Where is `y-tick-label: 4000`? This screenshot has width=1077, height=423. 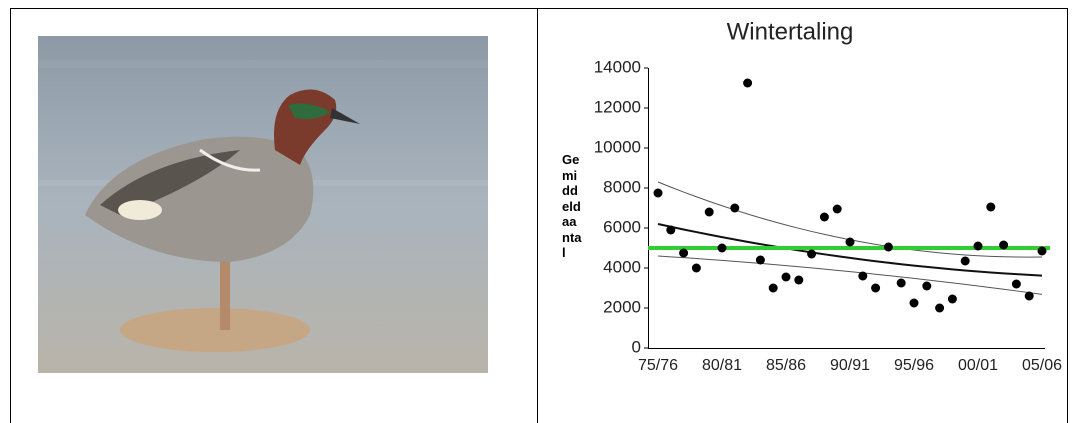
y-tick-label: 4000 is located at coordinates (622, 266).